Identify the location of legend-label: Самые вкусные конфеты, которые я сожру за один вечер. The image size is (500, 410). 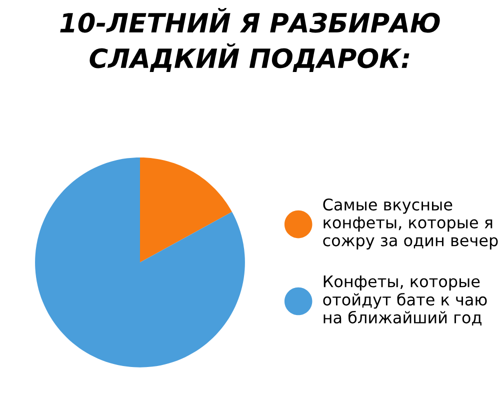
(410, 224).